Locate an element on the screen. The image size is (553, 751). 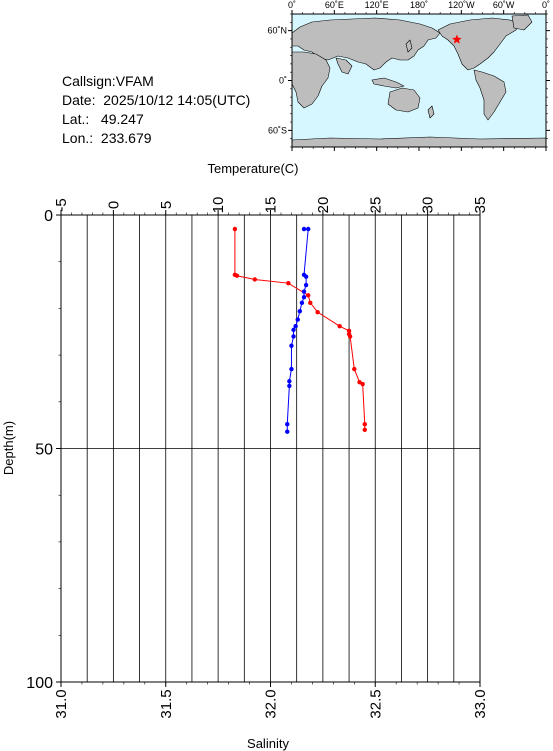
lon-line: Lon.: 233.679 is located at coordinates (156, 138).